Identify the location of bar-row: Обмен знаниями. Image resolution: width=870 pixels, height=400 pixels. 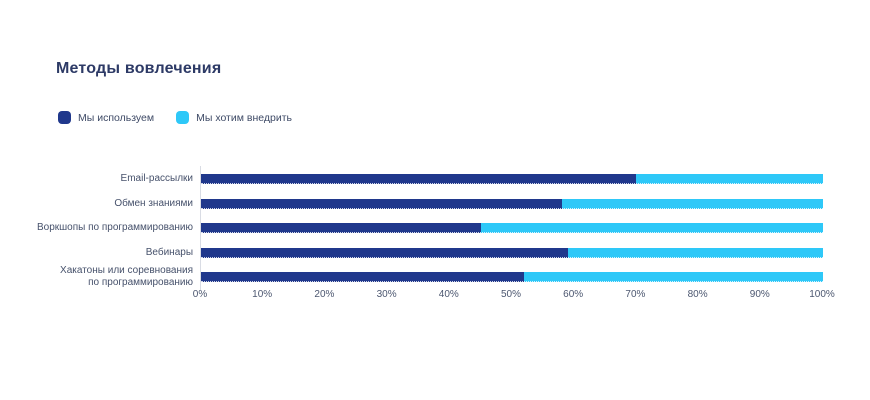
(435, 204).